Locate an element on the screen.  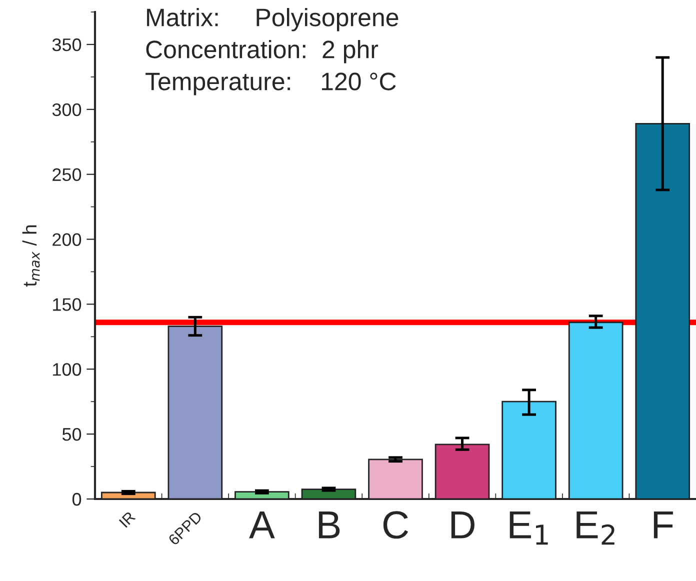
y-tick-label: 50 is located at coordinates (72, 434).